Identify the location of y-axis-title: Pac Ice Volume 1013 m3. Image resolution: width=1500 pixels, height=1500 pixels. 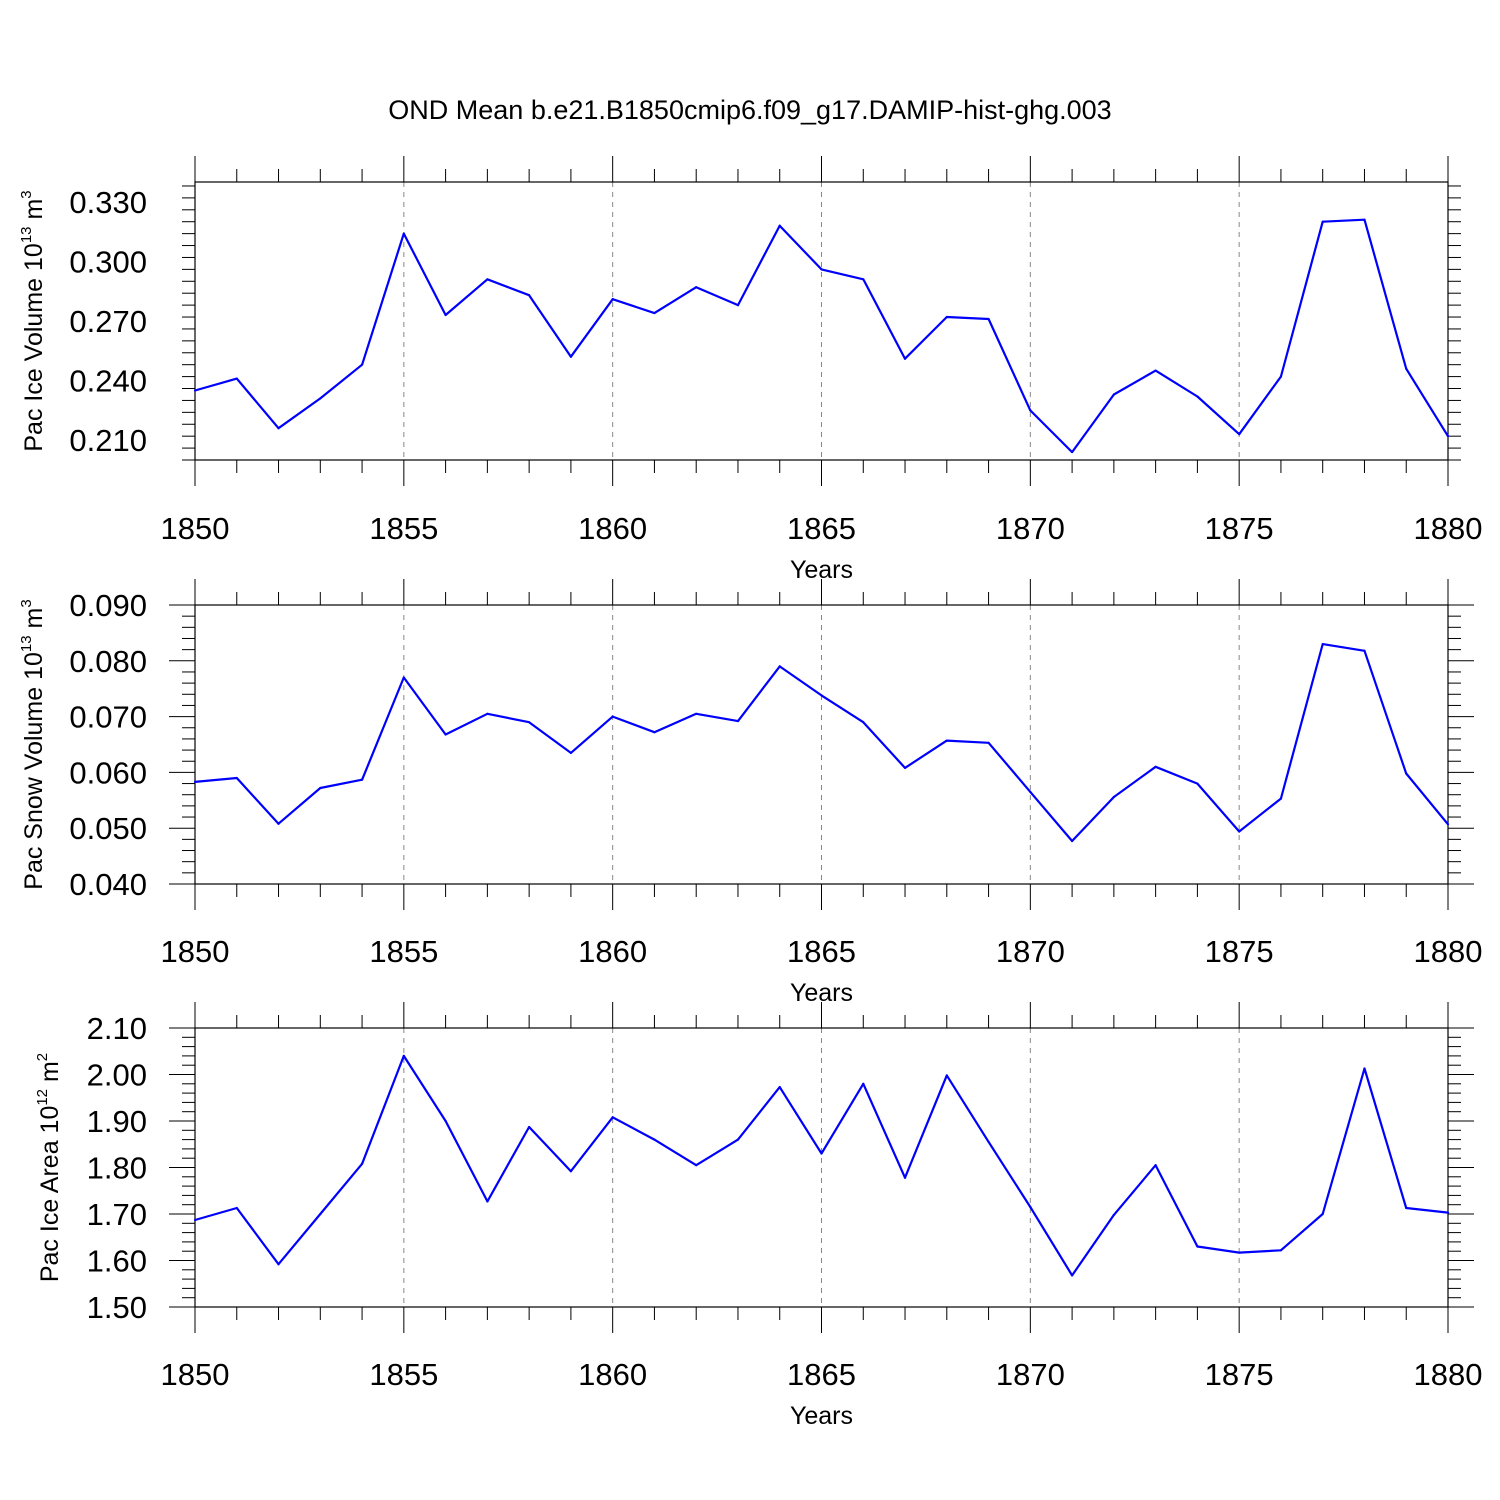
(33, 320).